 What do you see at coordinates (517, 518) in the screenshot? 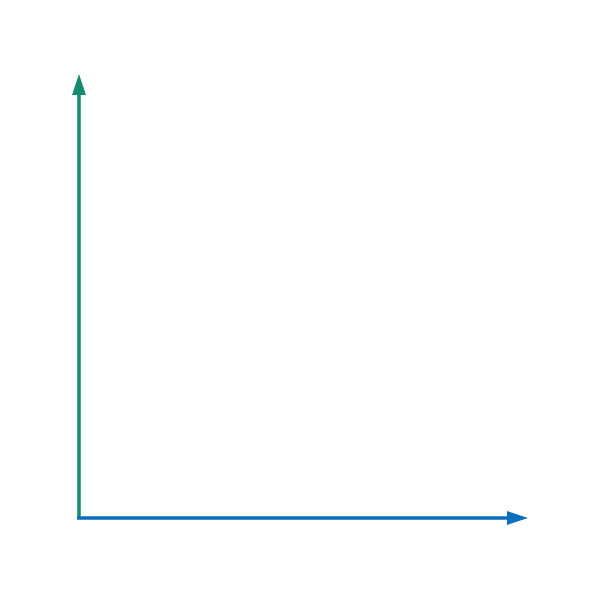
I see `x-axis-arrowhead` at bounding box center [517, 518].